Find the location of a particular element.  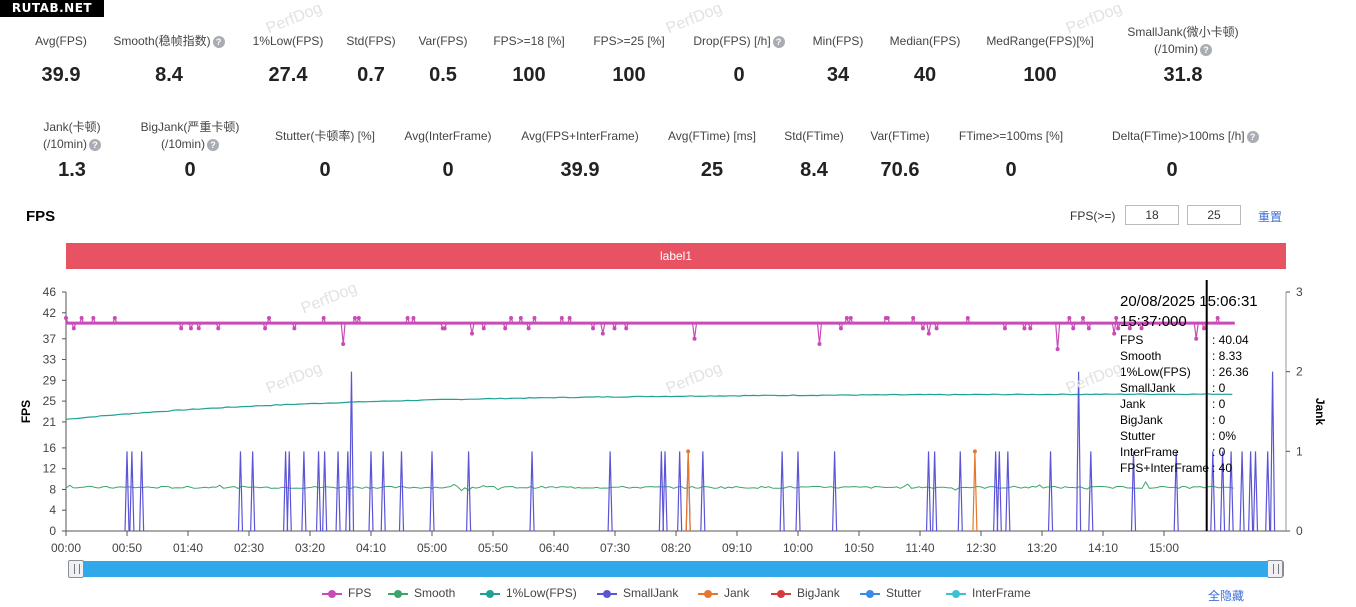

tooltip-key: Jank is located at coordinates (1133, 404).